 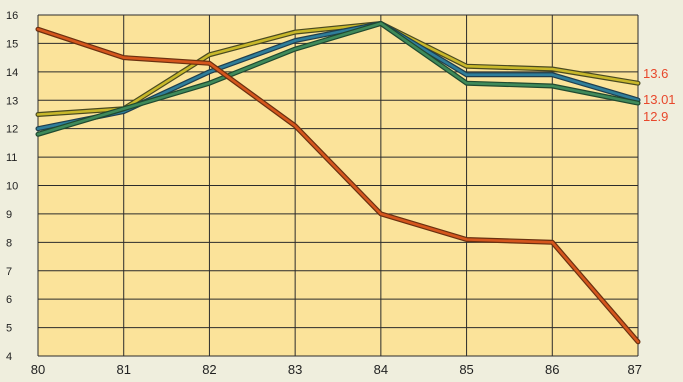 I want to click on series-end-label: 13.6, so click(x=655, y=73).